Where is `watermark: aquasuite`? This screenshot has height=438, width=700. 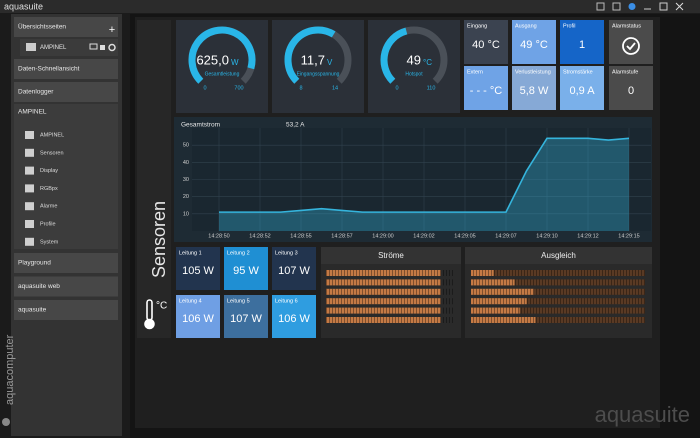 watermark: aquasuite is located at coordinates (642, 414).